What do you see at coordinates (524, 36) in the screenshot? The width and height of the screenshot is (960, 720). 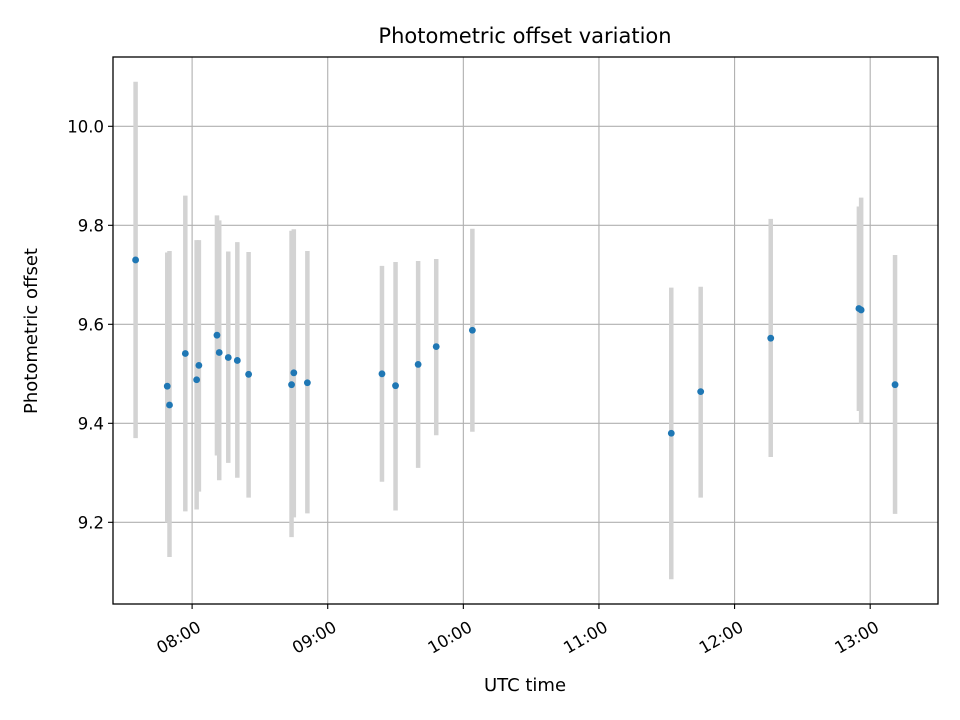 I see `chart-title: Photometric offset variation` at bounding box center [524, 36].